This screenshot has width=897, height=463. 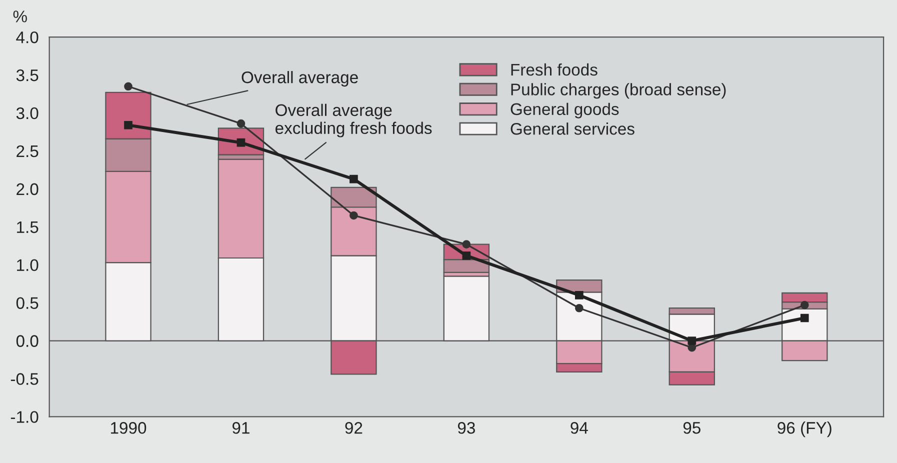 What do you see at coordinates (27, 75) in the screenshot?
I see `y-tick-label: 3.5` at bounding box center [27, 75].